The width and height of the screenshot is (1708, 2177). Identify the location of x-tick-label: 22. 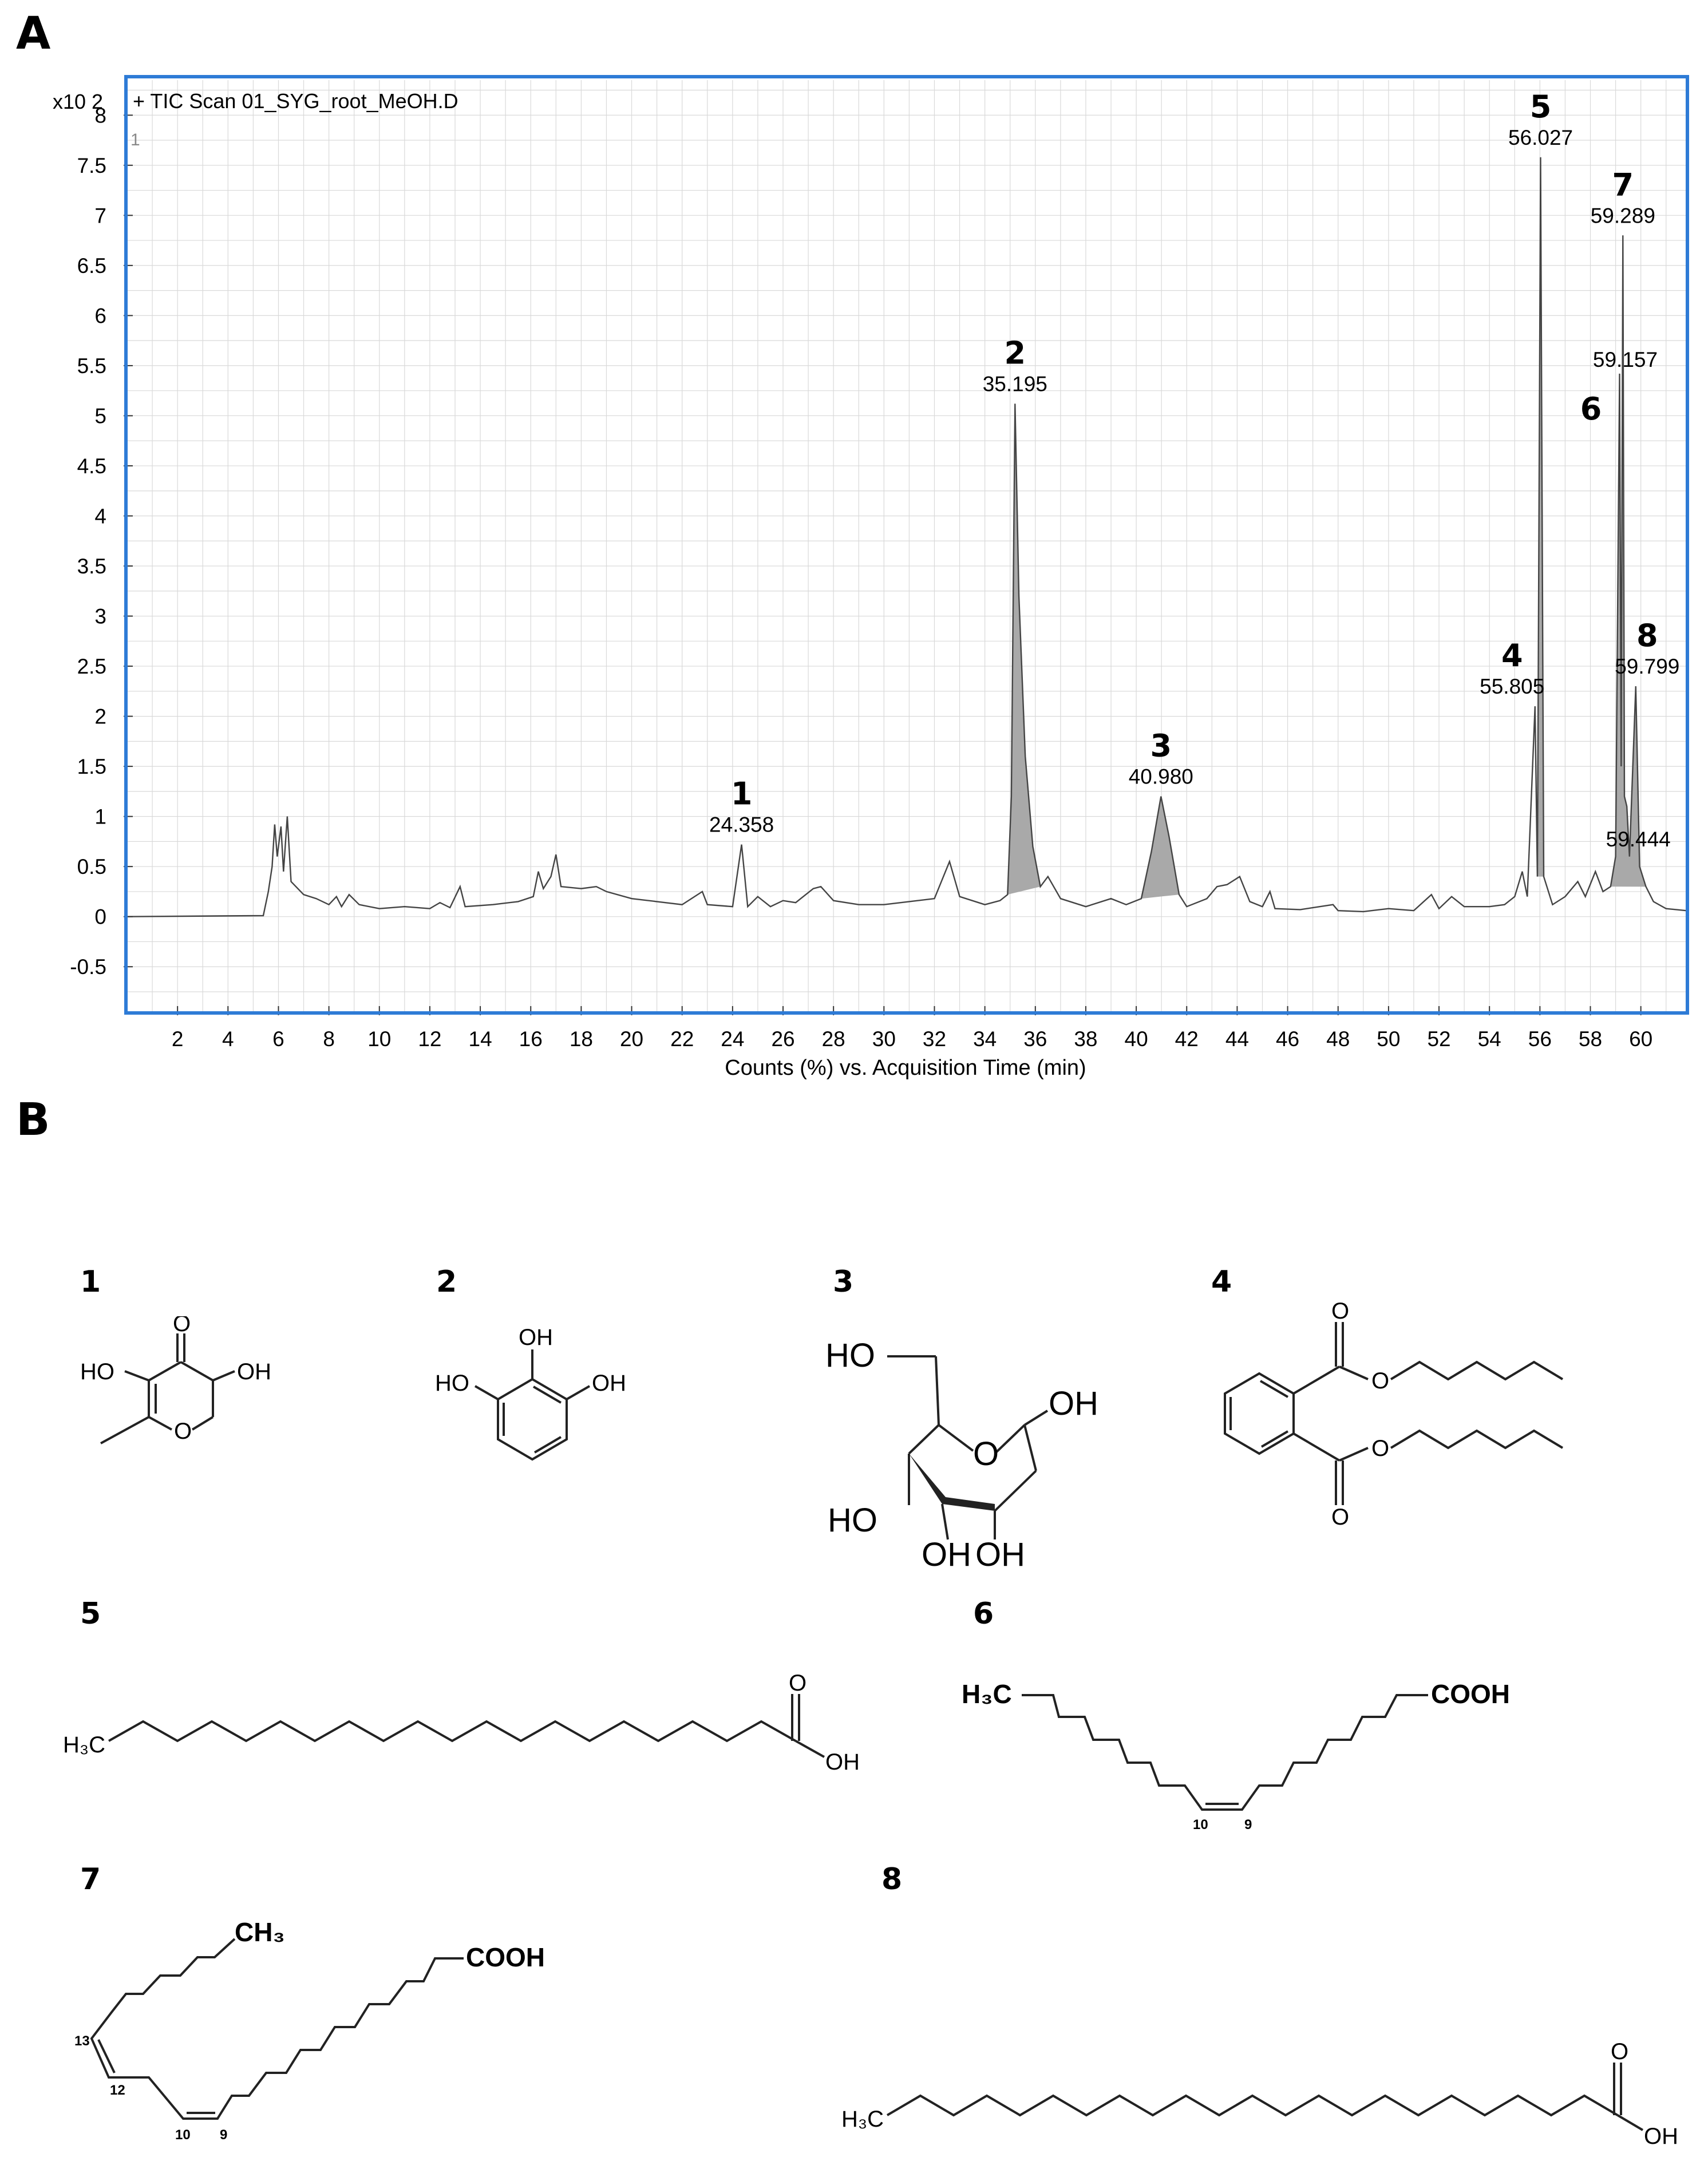
(682, 1039).